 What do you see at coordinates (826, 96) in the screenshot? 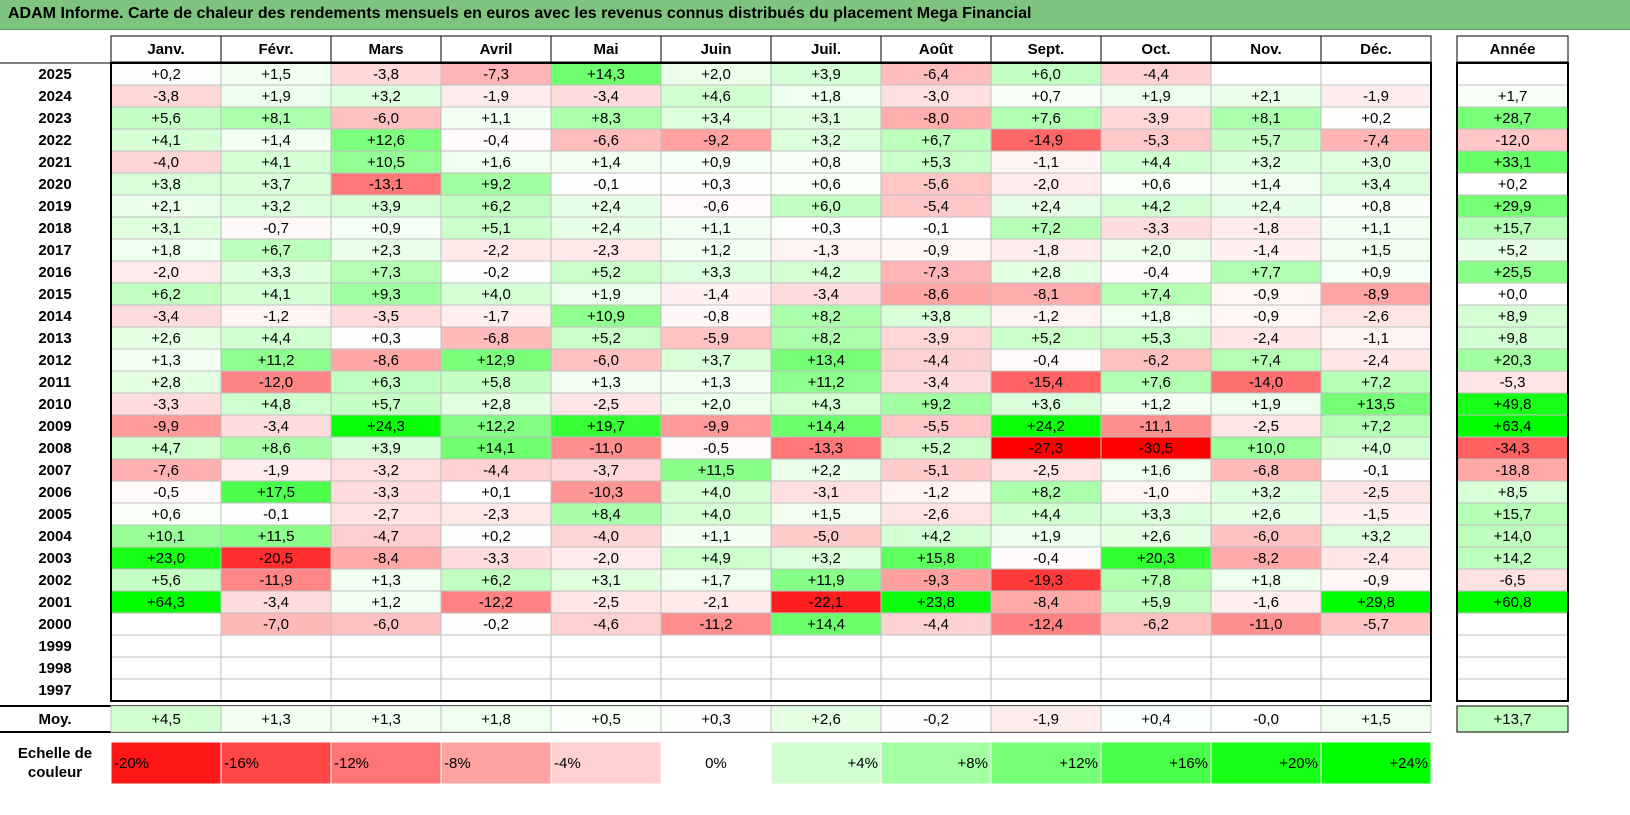
I see `cell-value: +1,8` at bounding box center [826, 96].